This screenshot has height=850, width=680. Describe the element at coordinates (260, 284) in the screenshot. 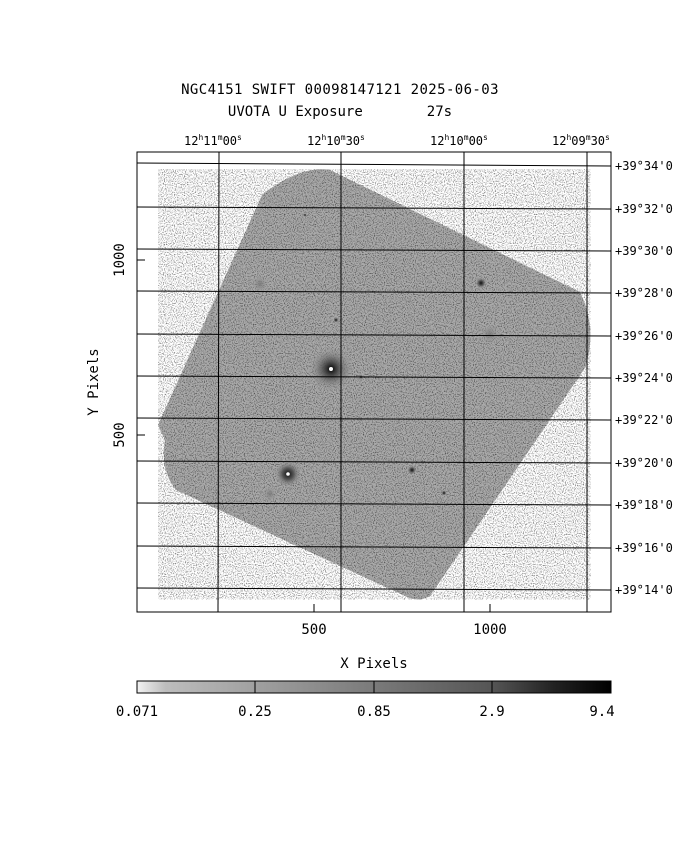

I see `diffuse-upper-left` at that location.